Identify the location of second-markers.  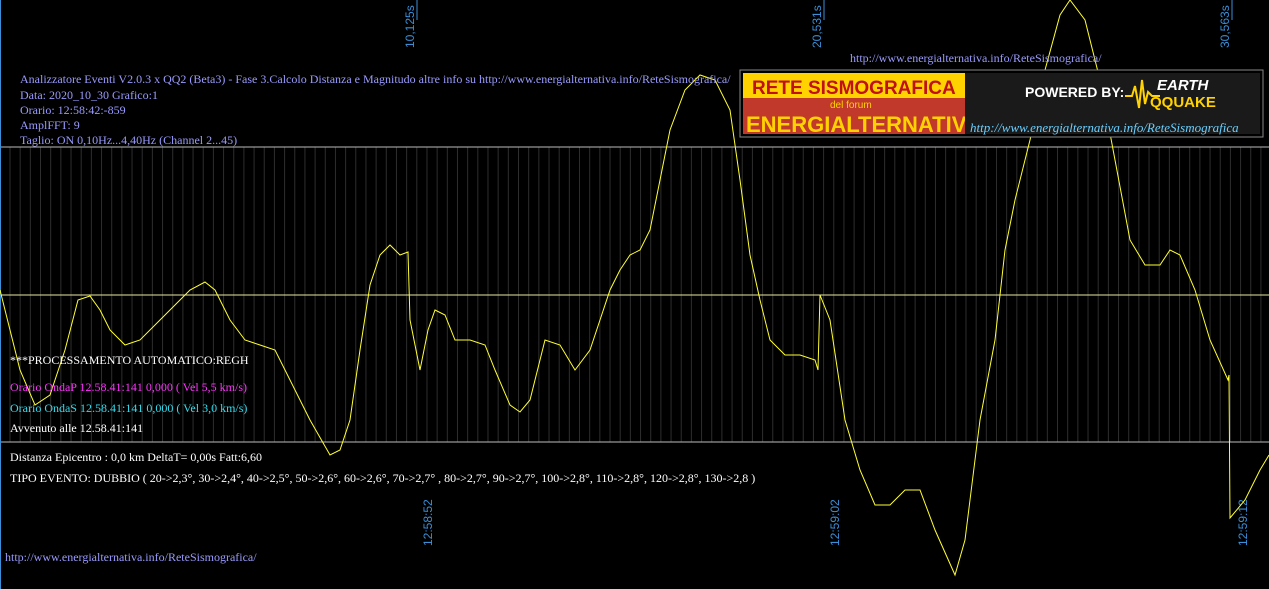
(824, 10).